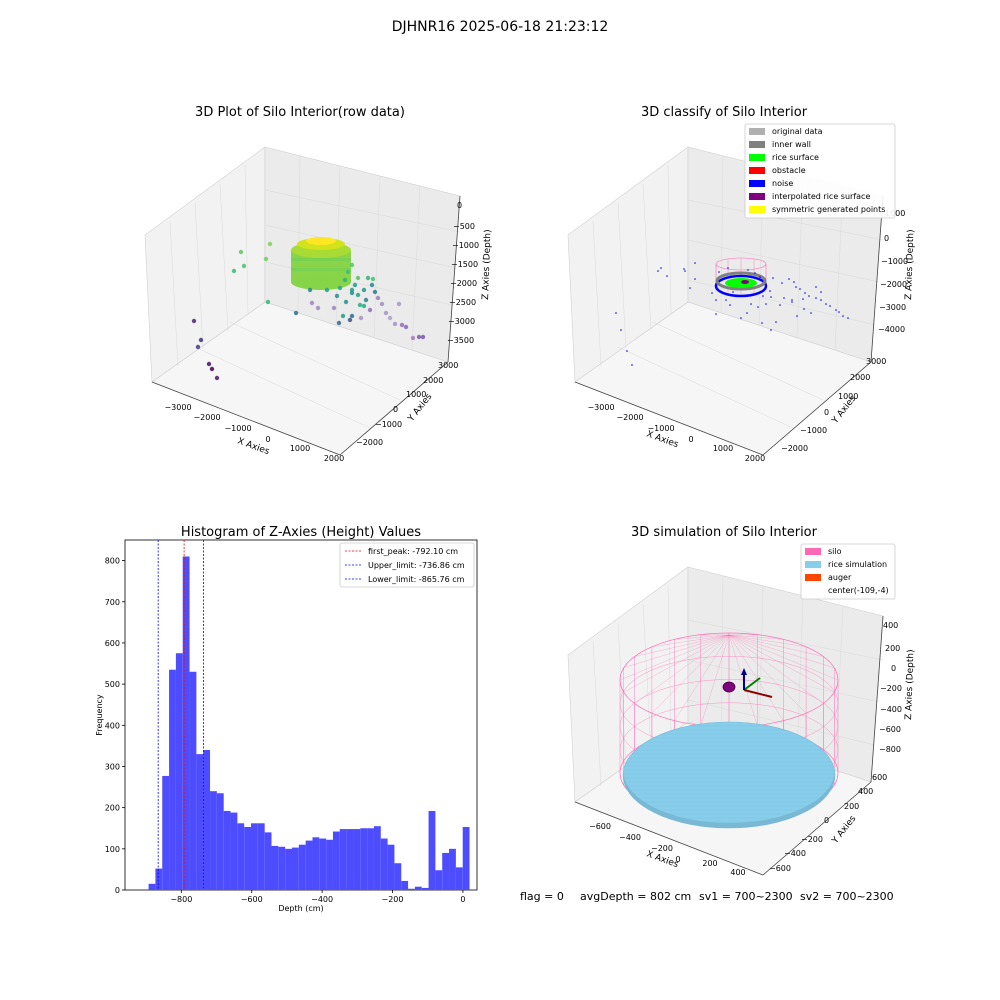  What do you see at coordinates (206, 417) in the screenshot?
I see `panel1-x-tick: −2000` at bounding box center [206, 417].